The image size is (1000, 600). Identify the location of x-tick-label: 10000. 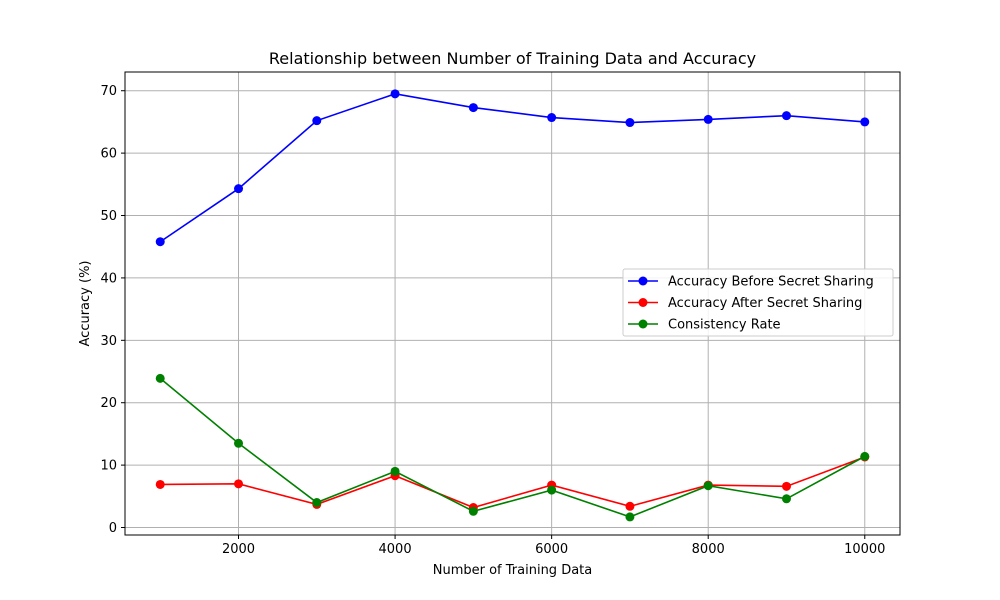
(864, 549).